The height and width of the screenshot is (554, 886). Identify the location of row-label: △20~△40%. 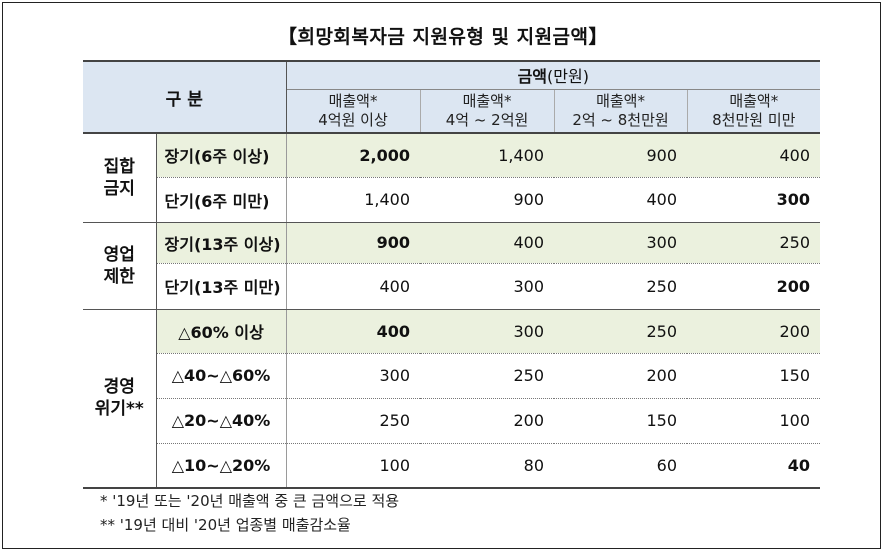
(221, 421).